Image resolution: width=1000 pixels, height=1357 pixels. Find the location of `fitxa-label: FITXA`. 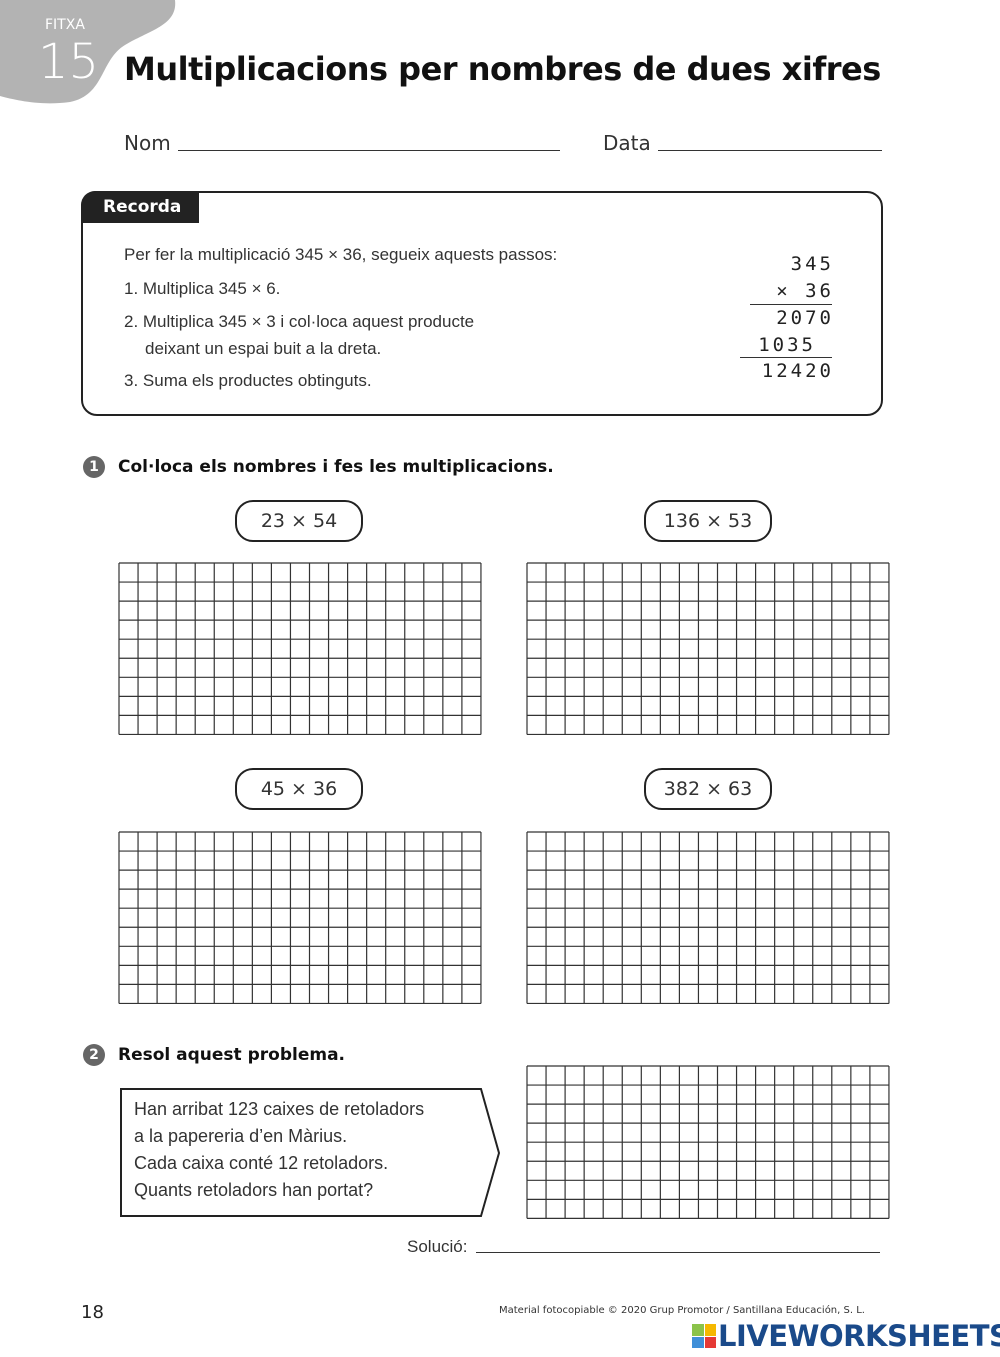

fitxa-label: FITXA is located at coordinates (65, 25).